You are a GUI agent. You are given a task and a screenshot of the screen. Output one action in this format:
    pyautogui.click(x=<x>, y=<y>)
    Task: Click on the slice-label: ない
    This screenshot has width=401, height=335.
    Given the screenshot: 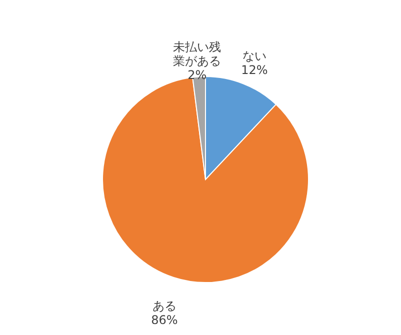 What is the action you would take?
    pyautogui.click(x=254, y=55)
    